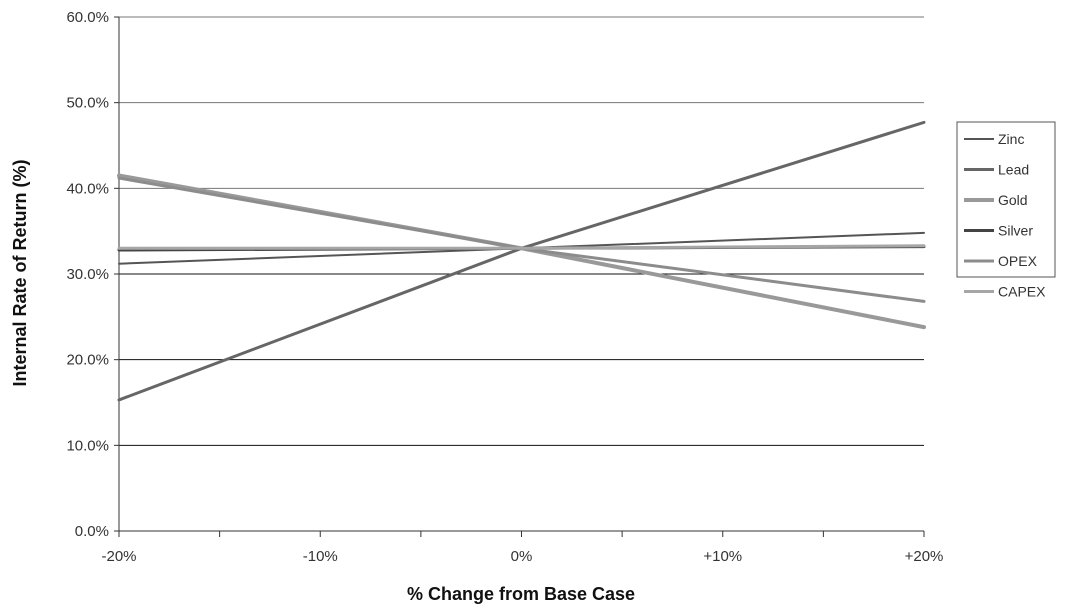 This screenshot has width=1068, height=608. Describe the element at coordinates (1013, 200) in the screenshot. I see `legend-label-gold: Gold` at that location.